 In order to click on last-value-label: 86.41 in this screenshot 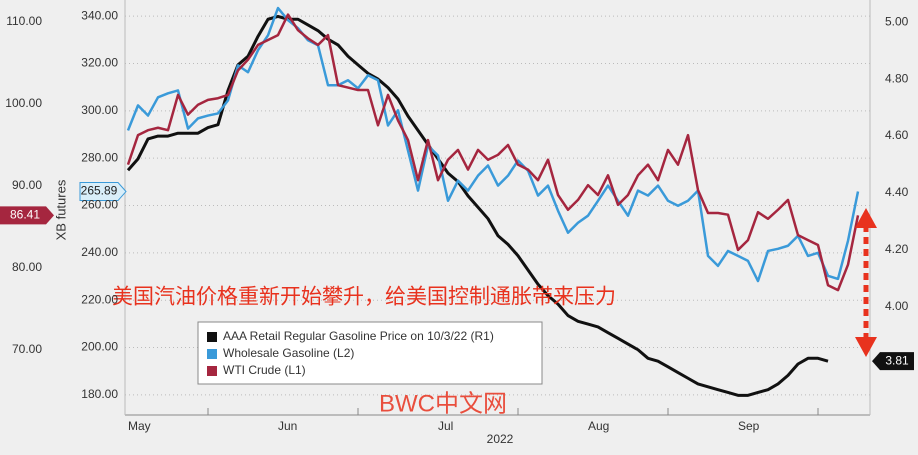, I will do `click(25, 215)`.